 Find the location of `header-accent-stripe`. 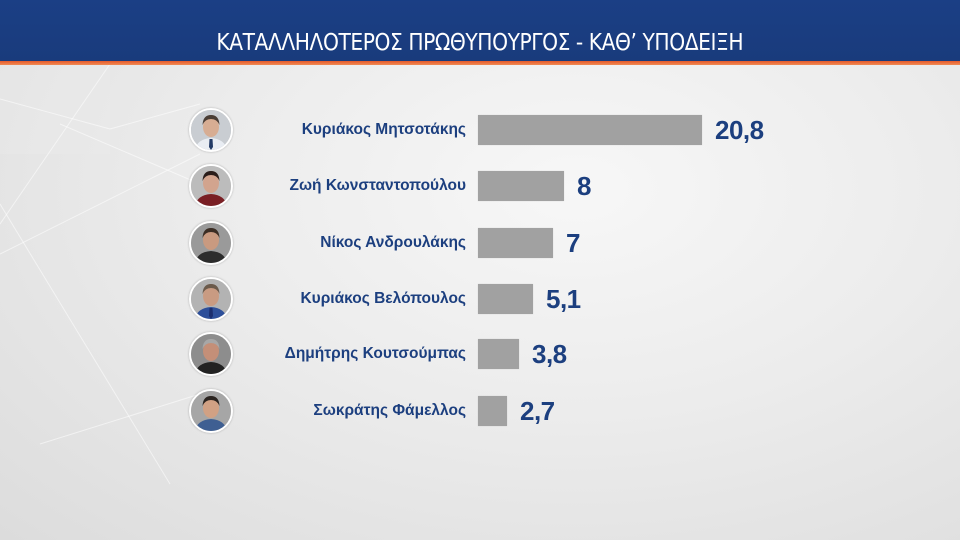

header-accent-stripe is located at coordinates (480, 63).